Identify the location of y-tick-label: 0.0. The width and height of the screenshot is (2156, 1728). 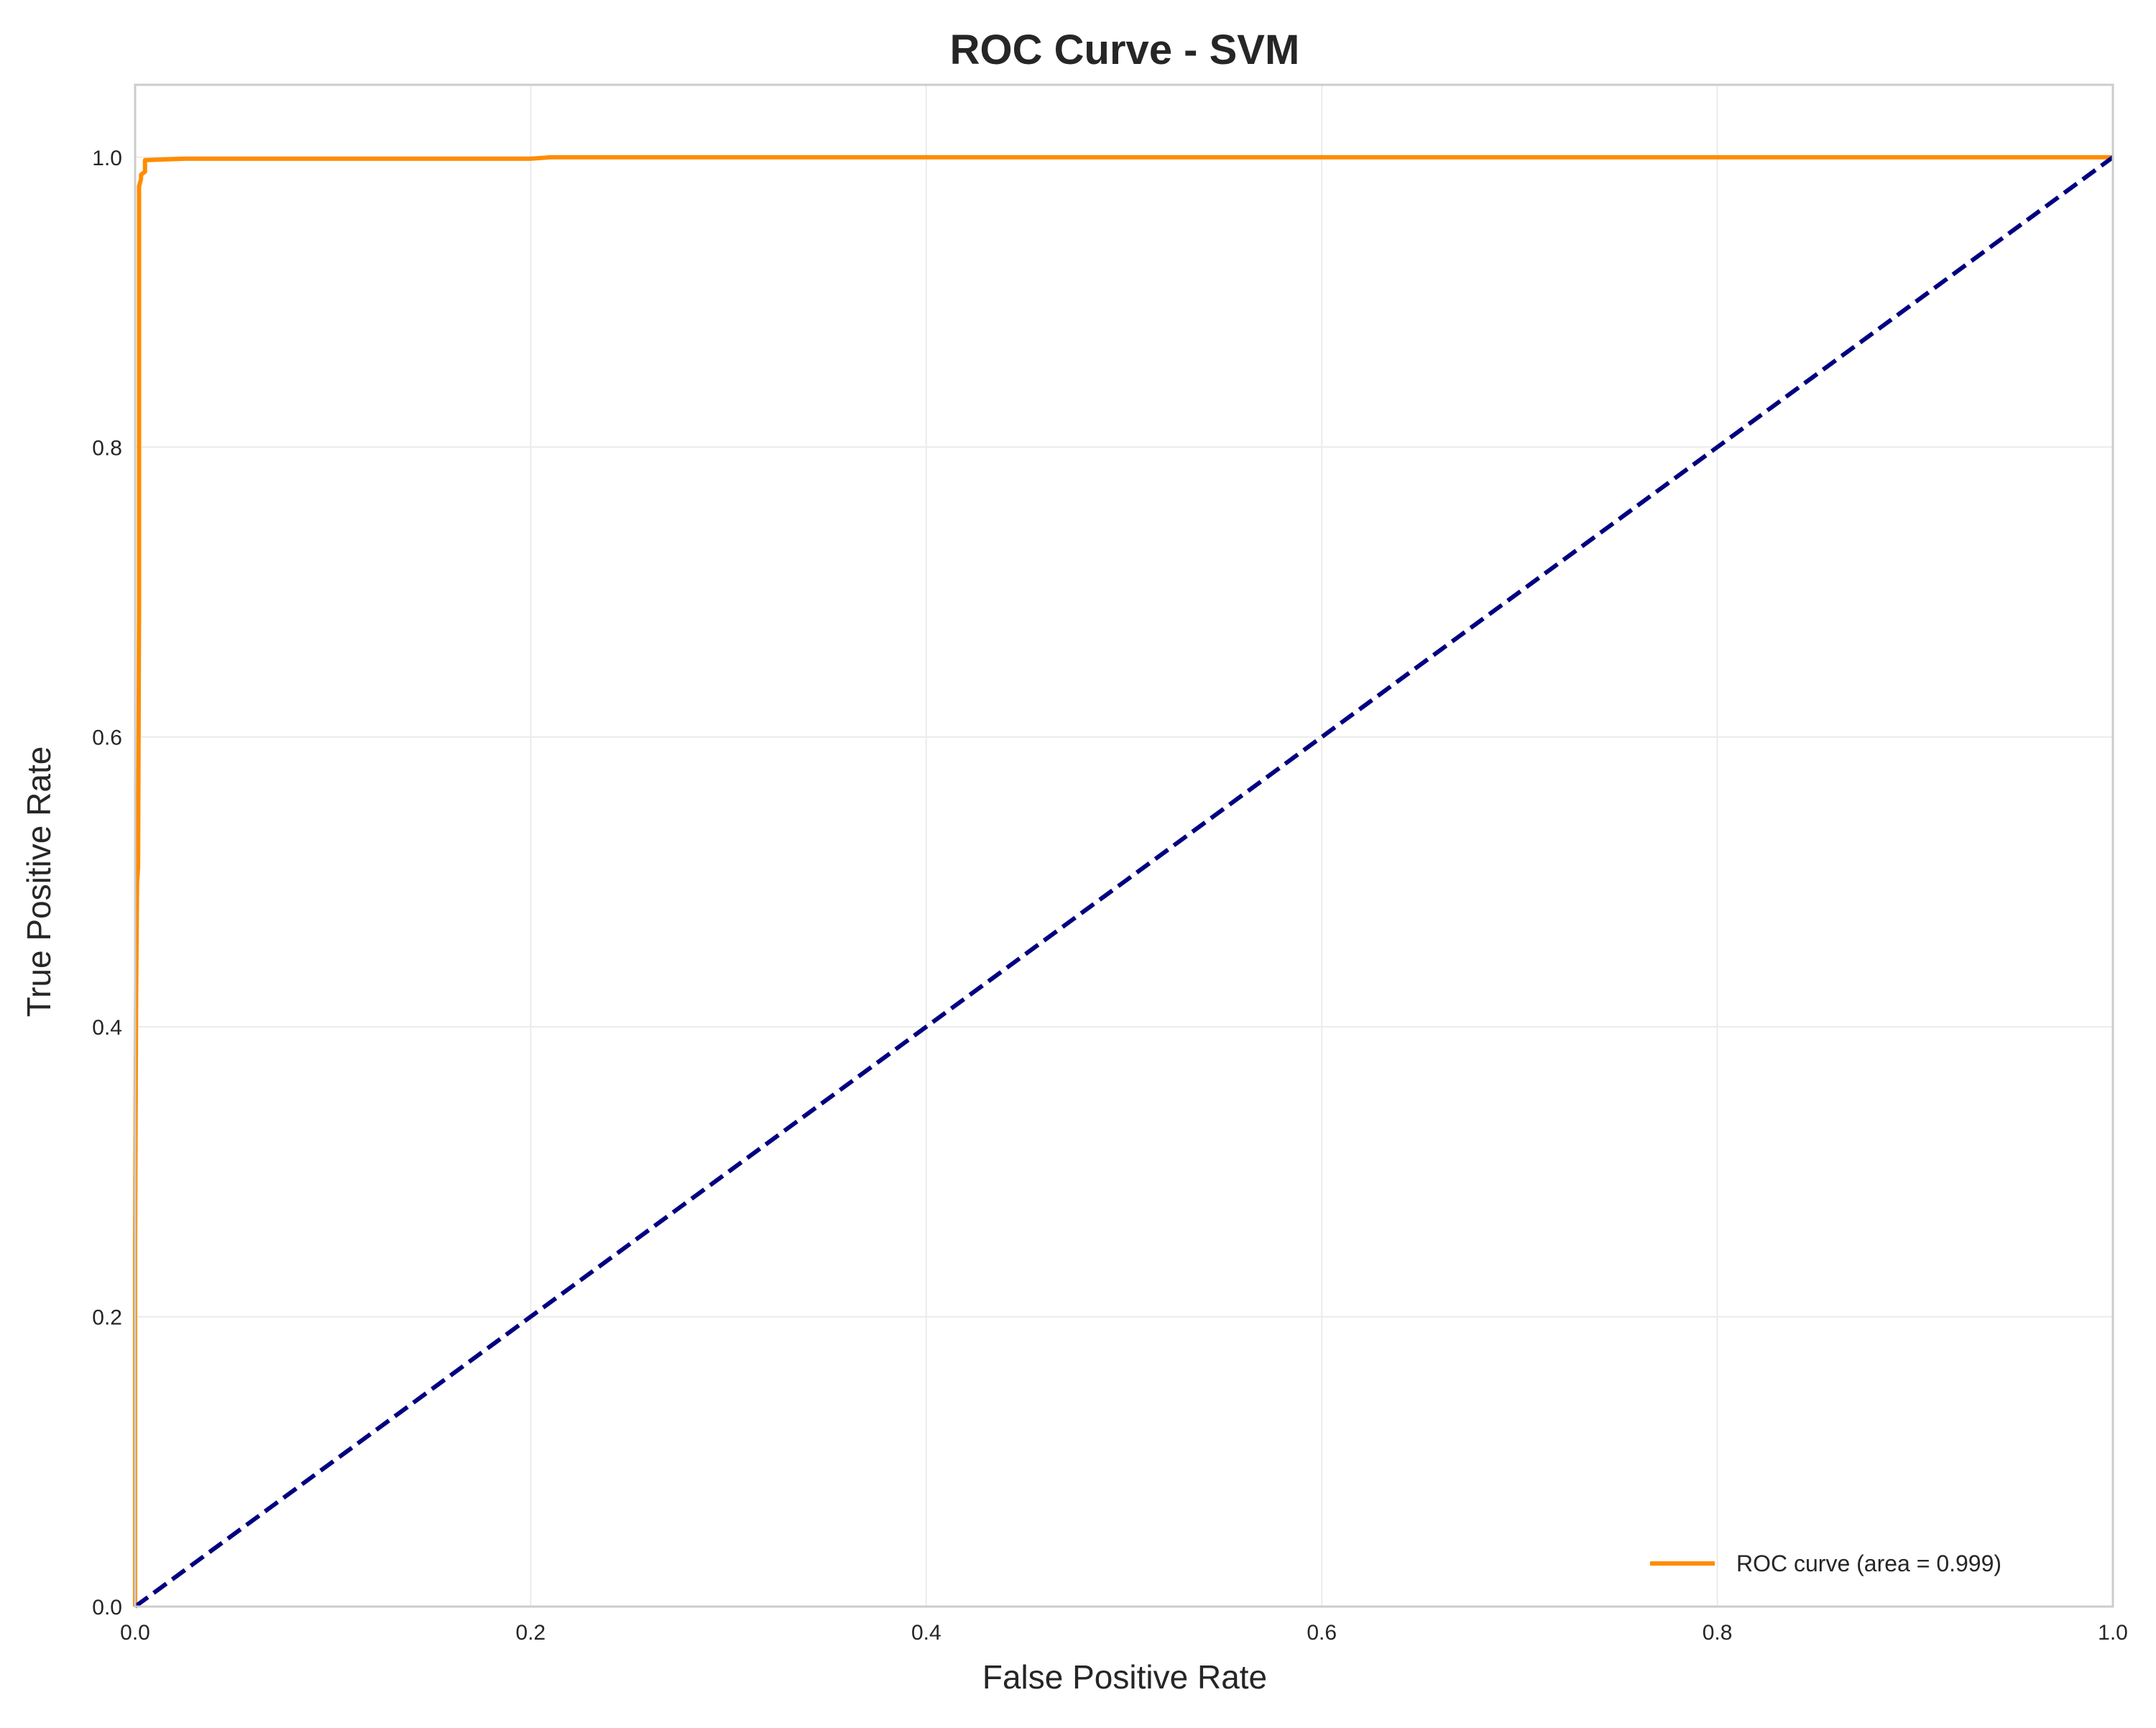
(107, 1608).